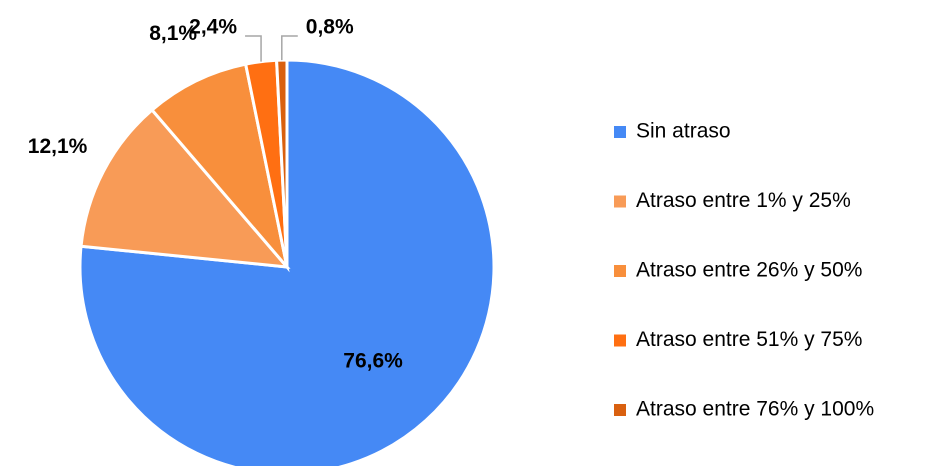  What do you see at coordinates (749, 339) in the screenshot?
I see `legend-label: Atraso entre 51% y 75%` at bounding box center [749, 339].